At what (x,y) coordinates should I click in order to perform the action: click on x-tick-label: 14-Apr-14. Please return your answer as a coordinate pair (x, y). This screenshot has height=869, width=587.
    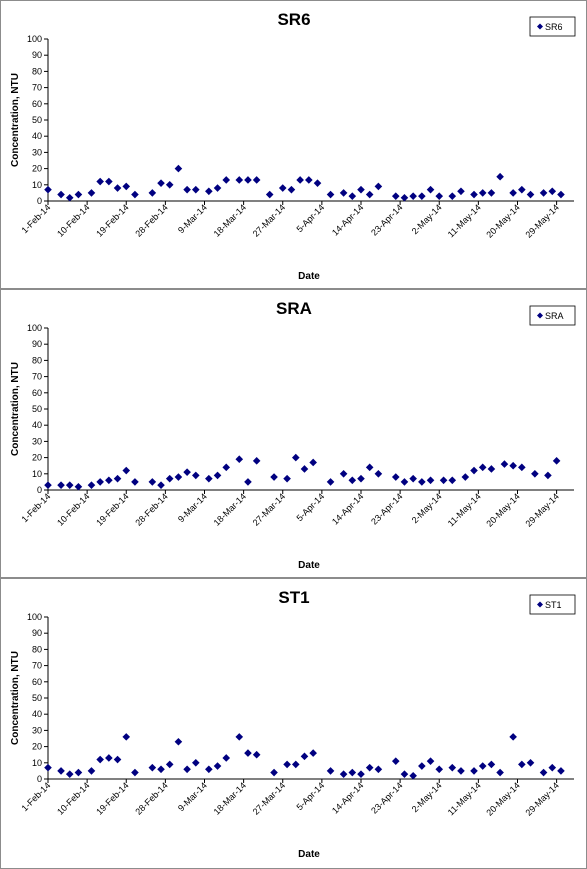
    Looking at the image, I should click on (347, 508).